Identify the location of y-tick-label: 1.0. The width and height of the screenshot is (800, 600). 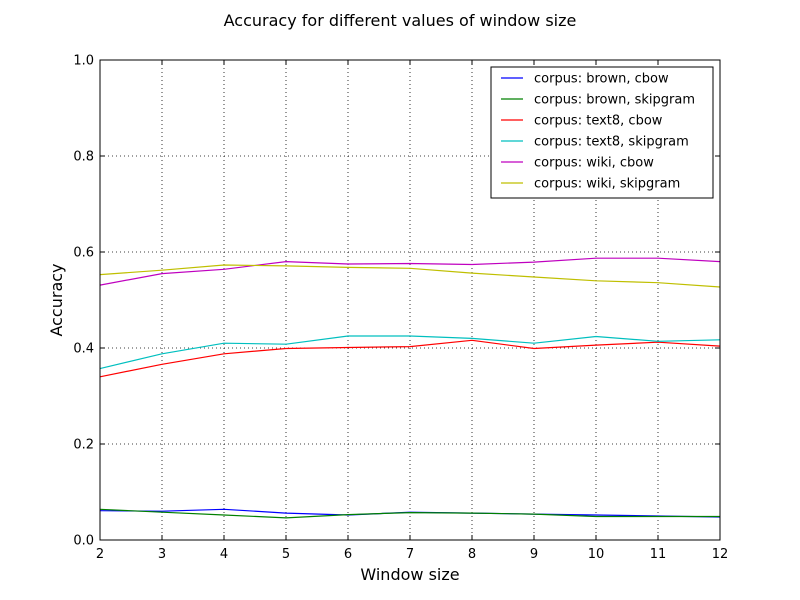
(83, 61).